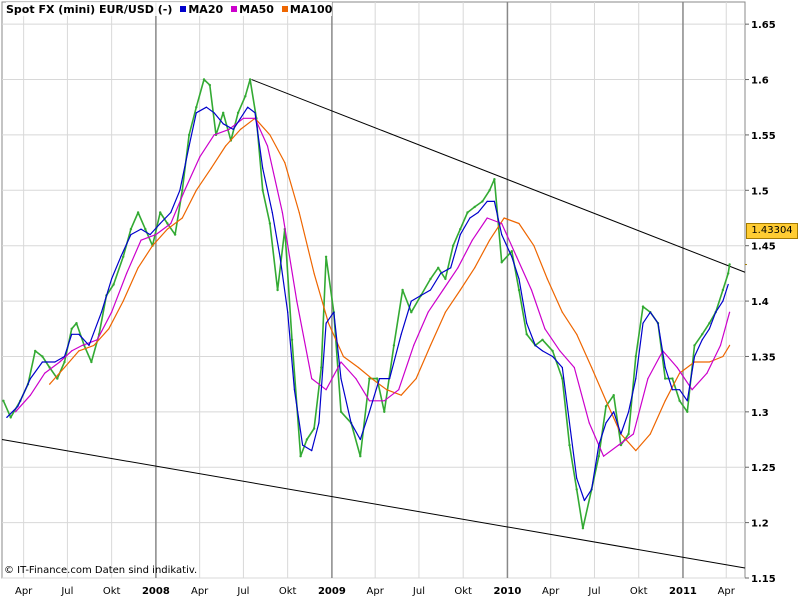 The image size is (800, 600). What do you see at coordinates (760, 413) in the screenshot?
I see `y-tick-label: 1.3` at bounding box center [760, 413].